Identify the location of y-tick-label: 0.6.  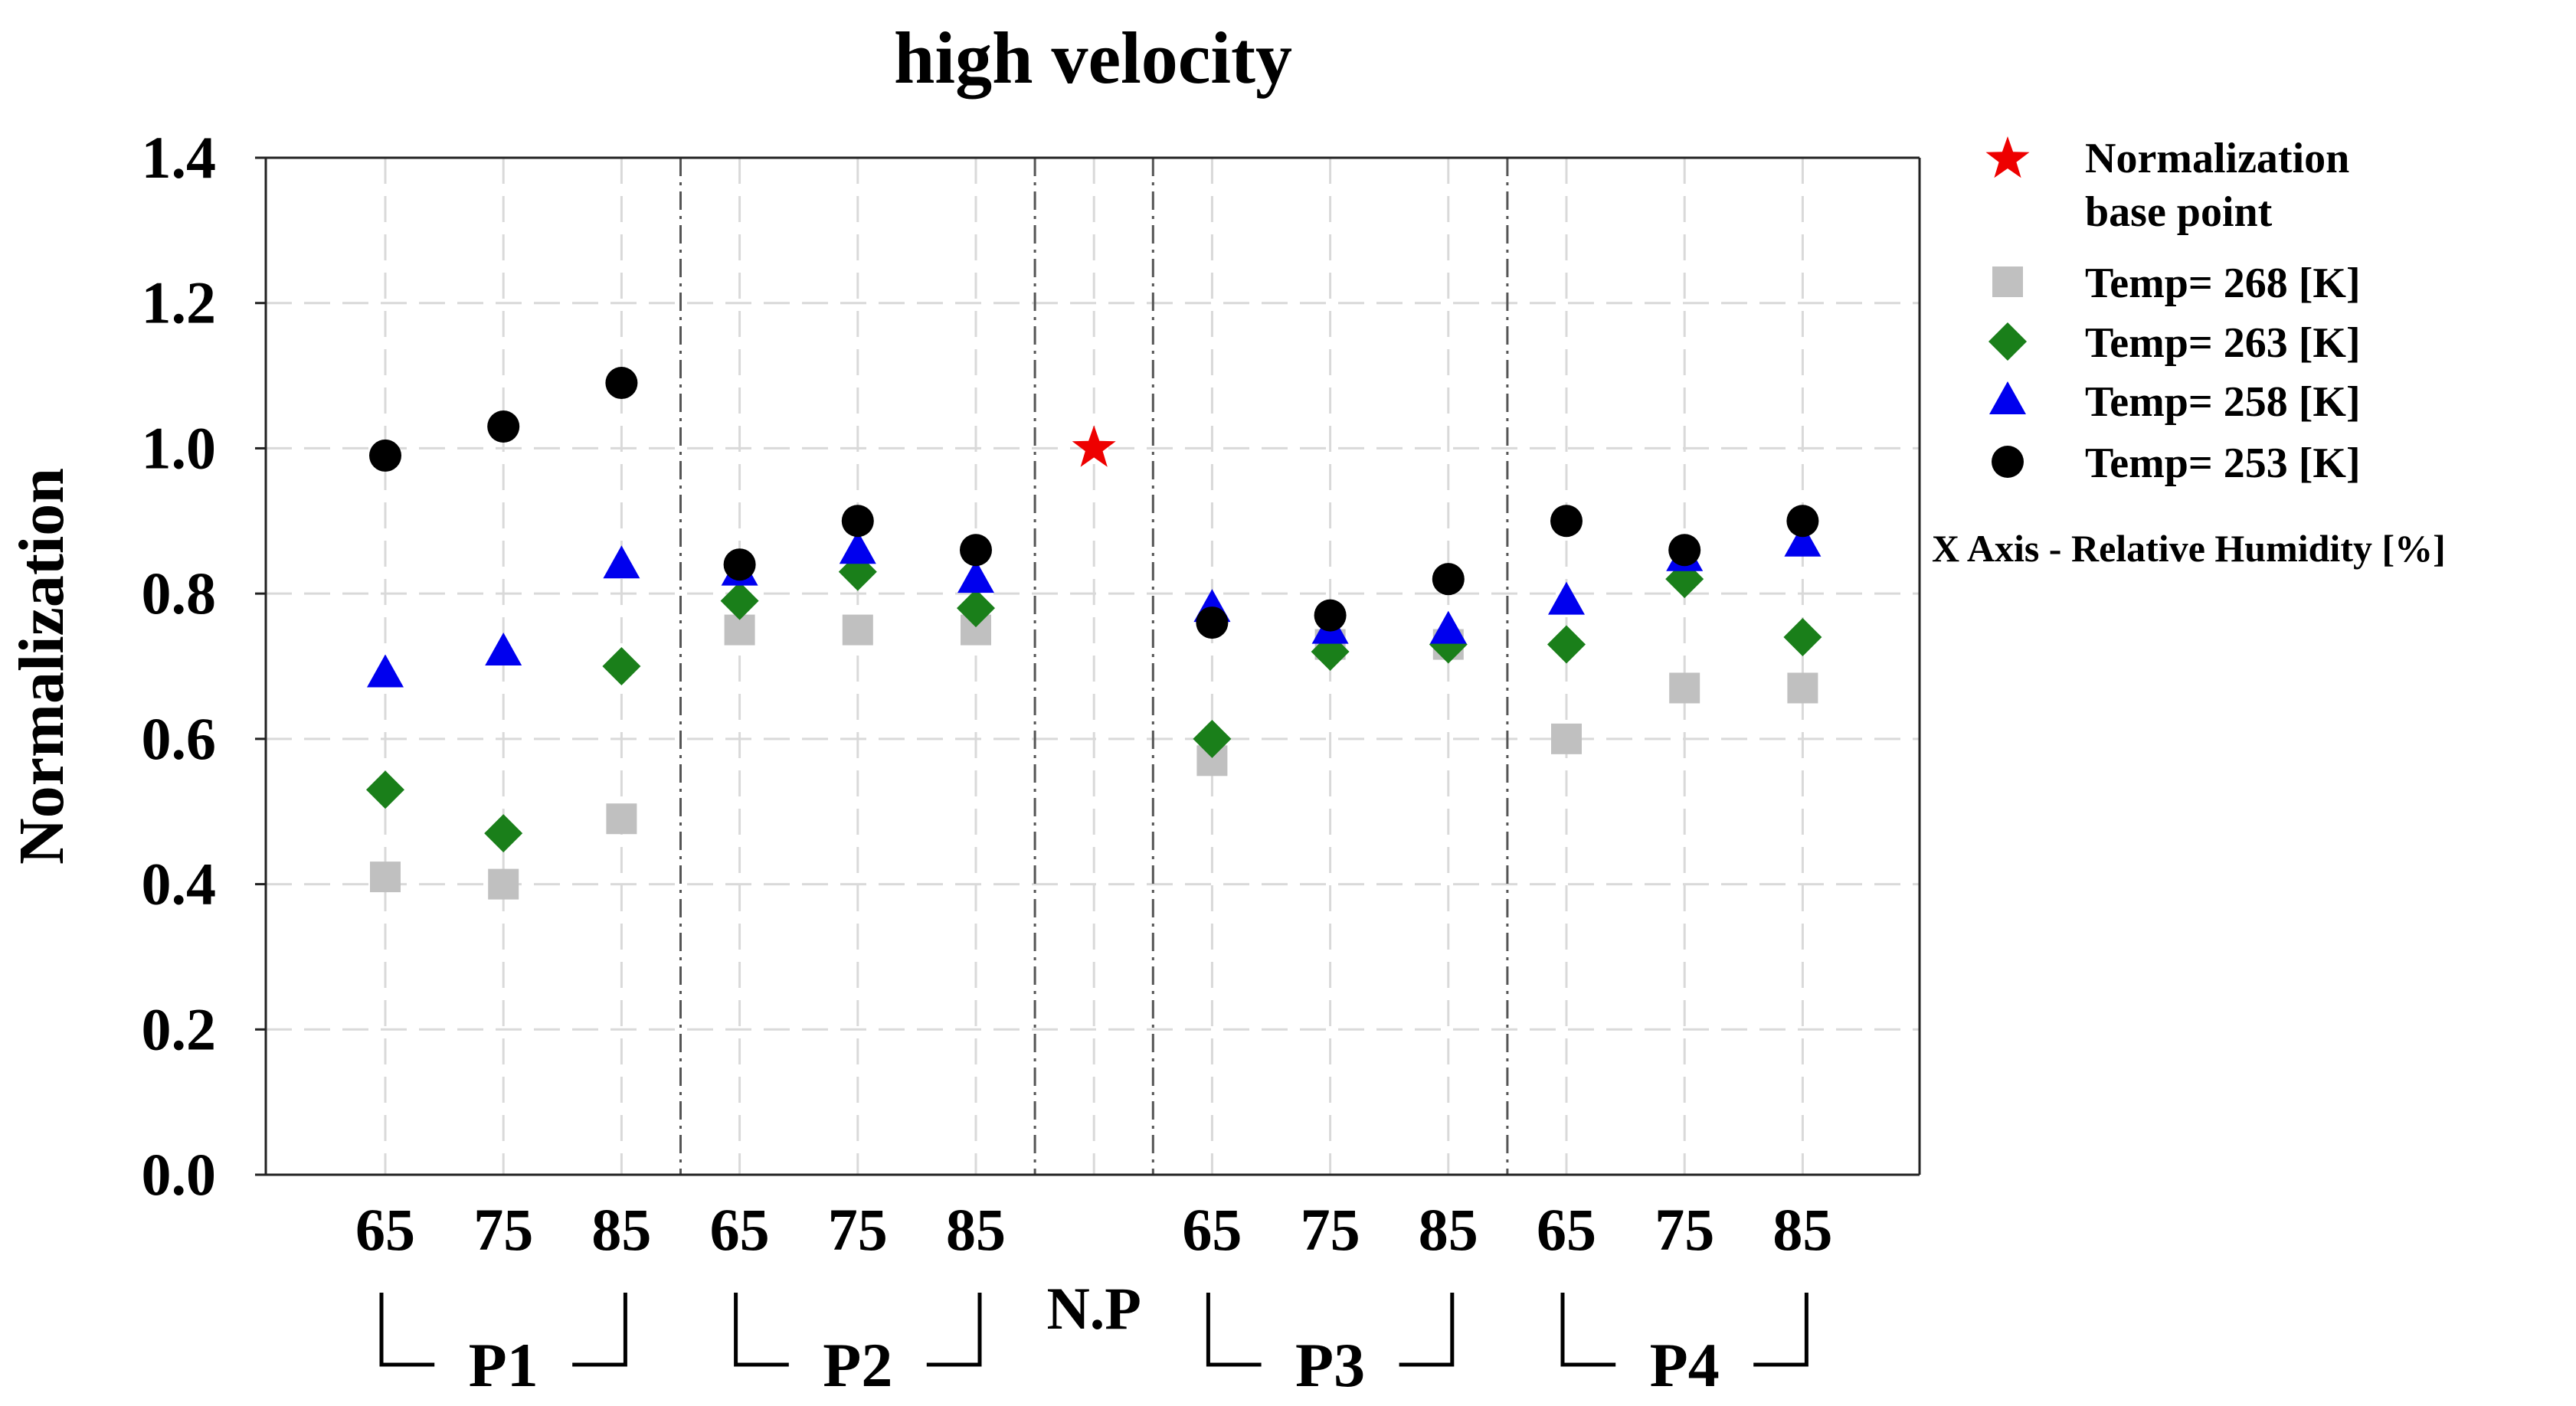
(179, 738).